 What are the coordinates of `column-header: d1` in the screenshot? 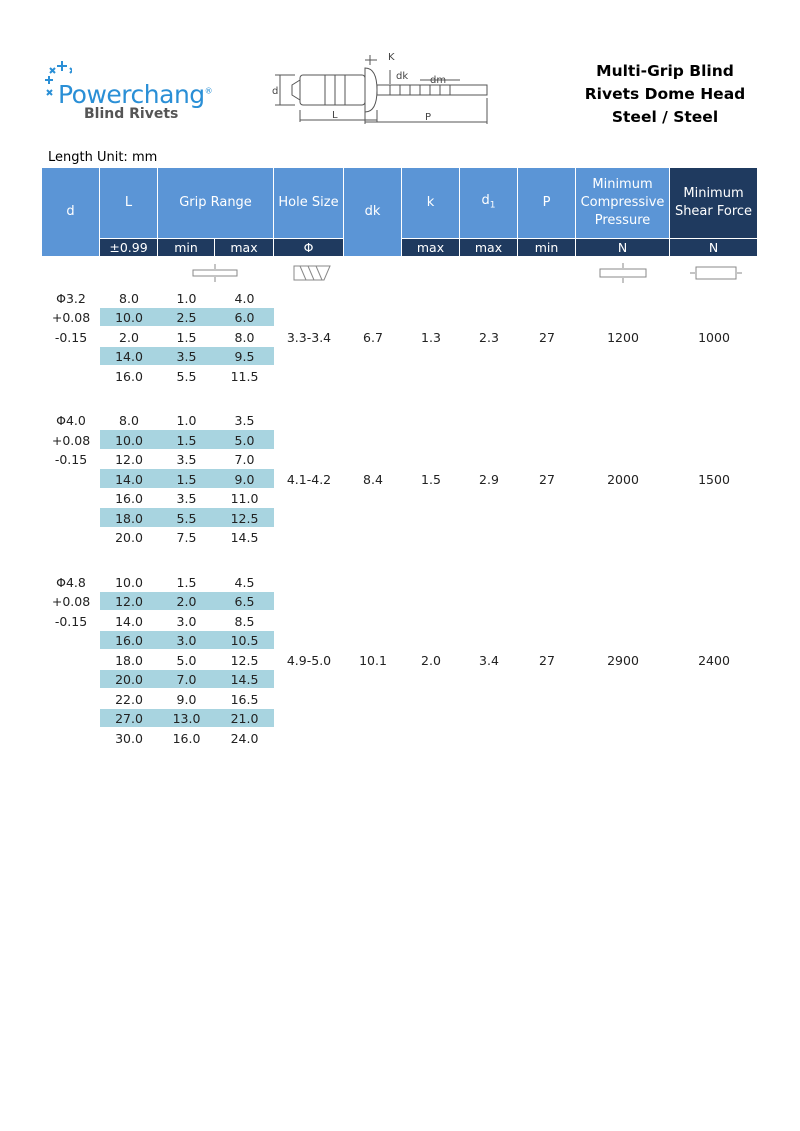 It's located at (489, 203).